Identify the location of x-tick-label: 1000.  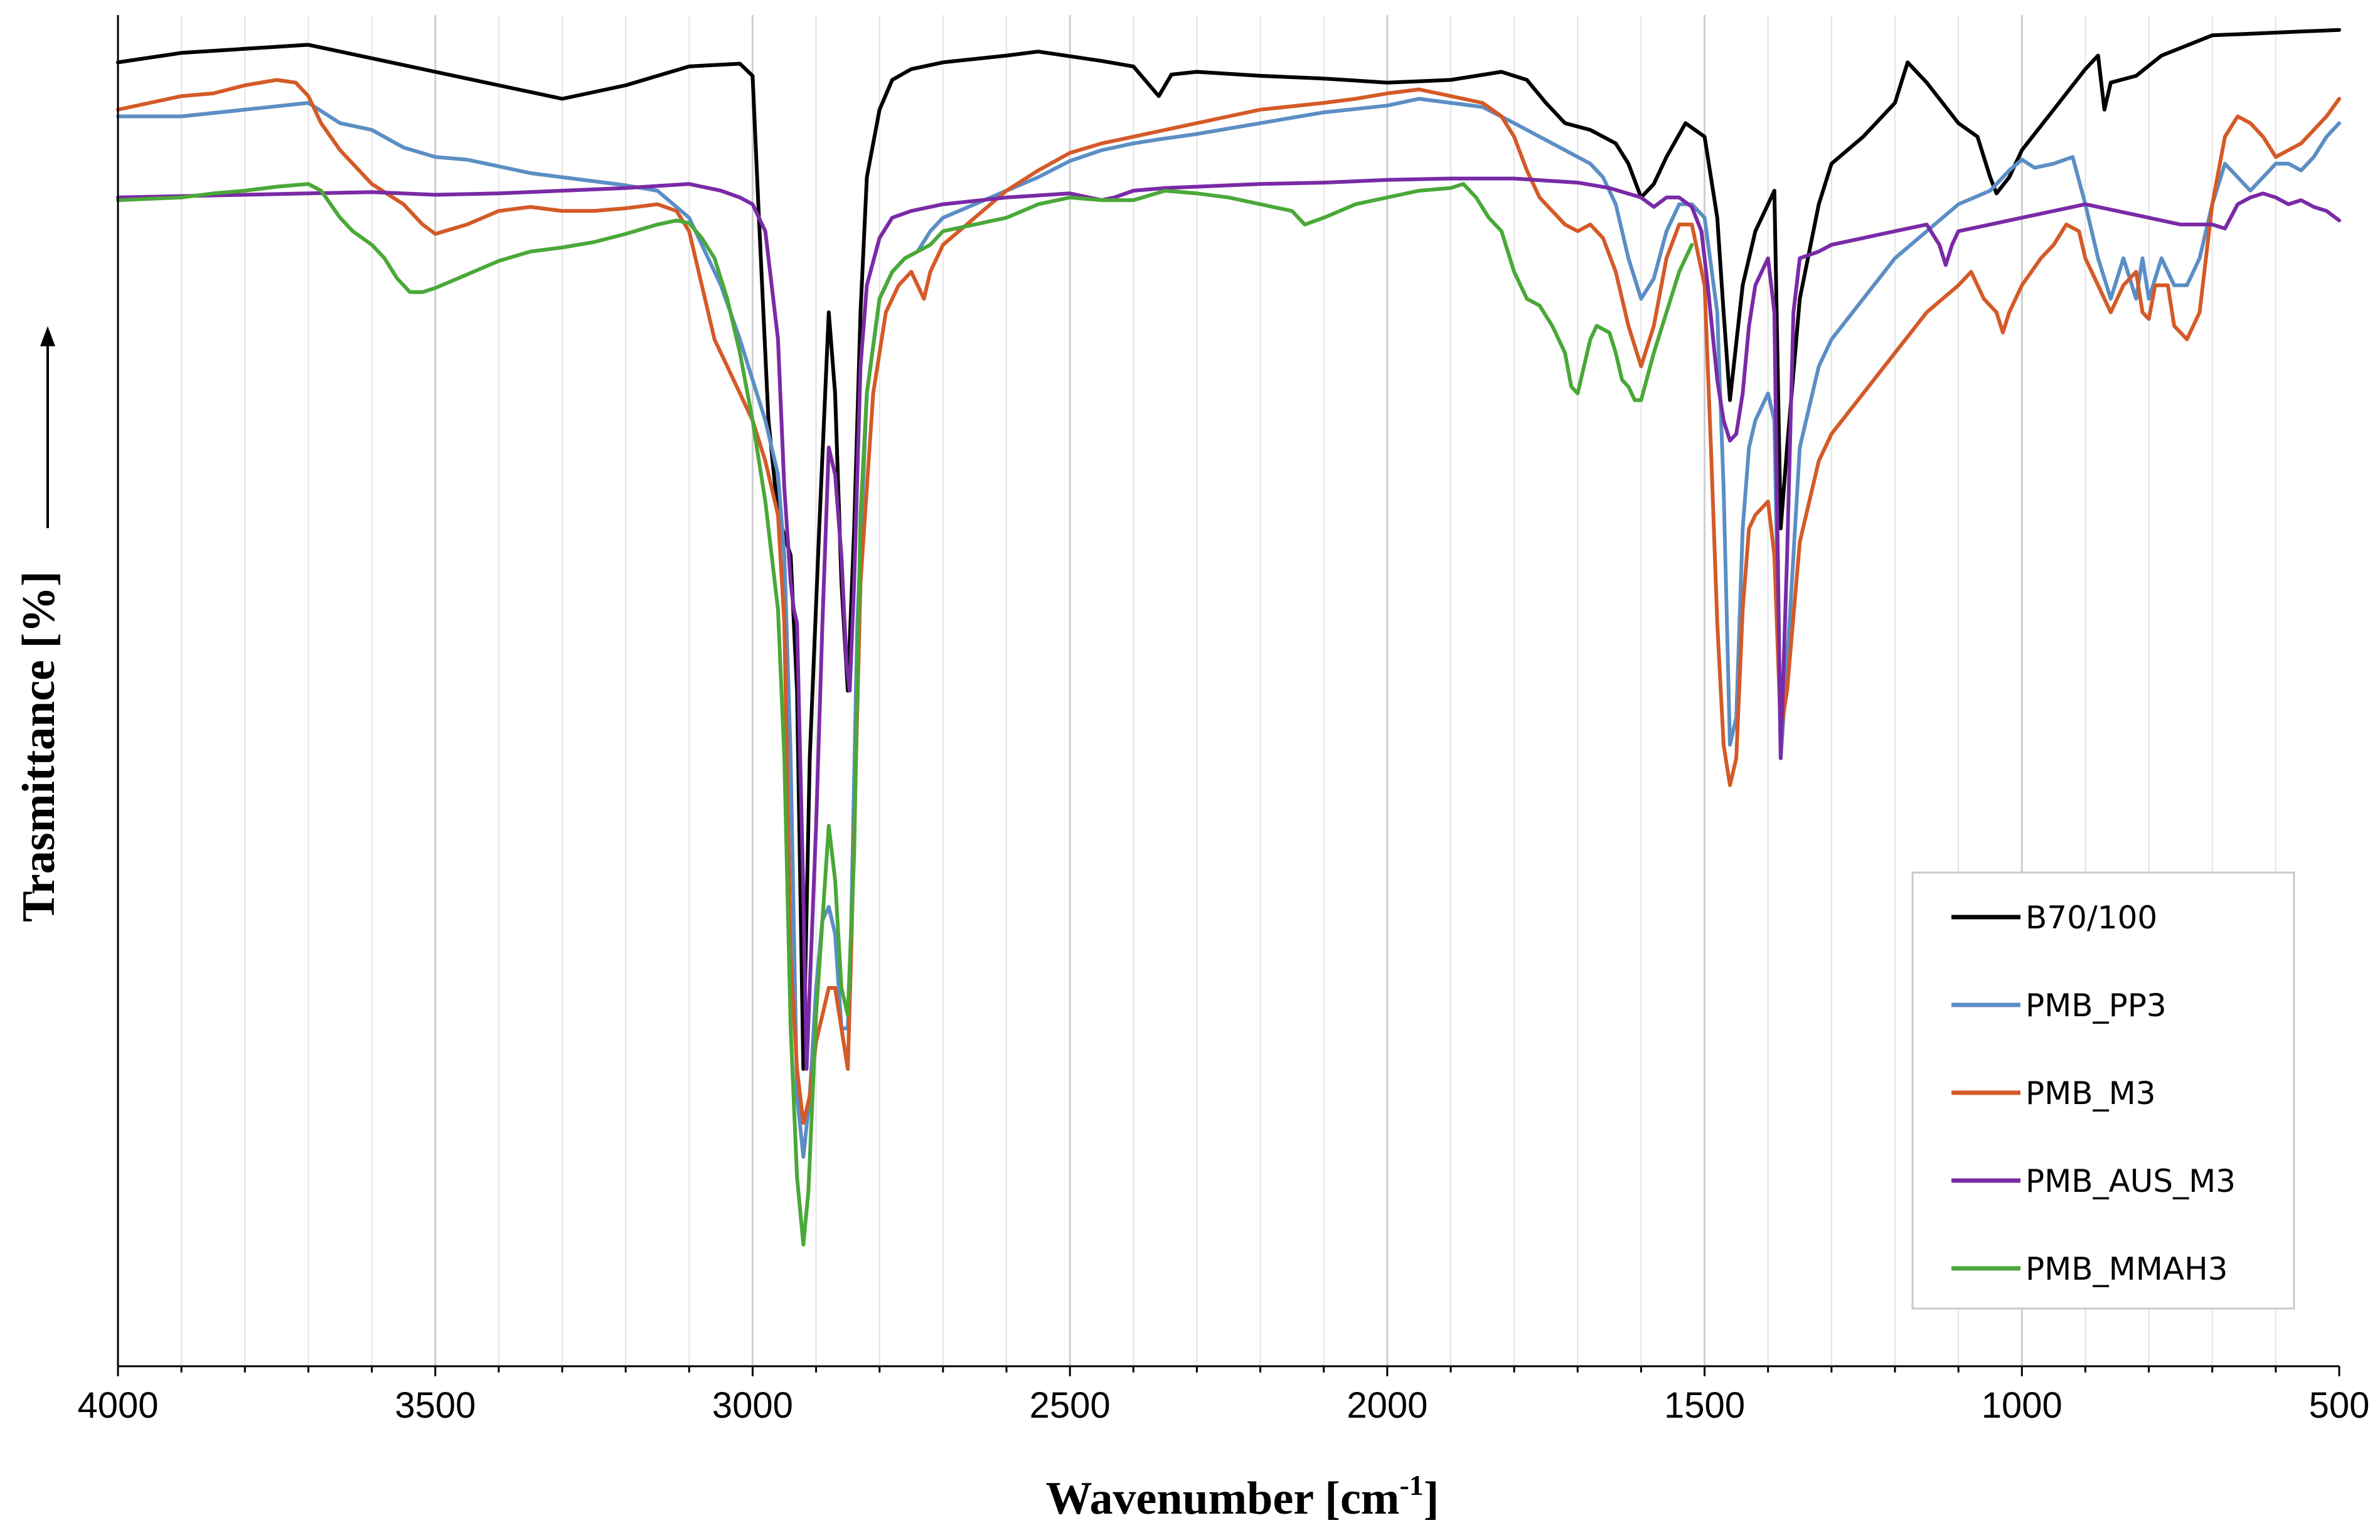
(2022, 1405).